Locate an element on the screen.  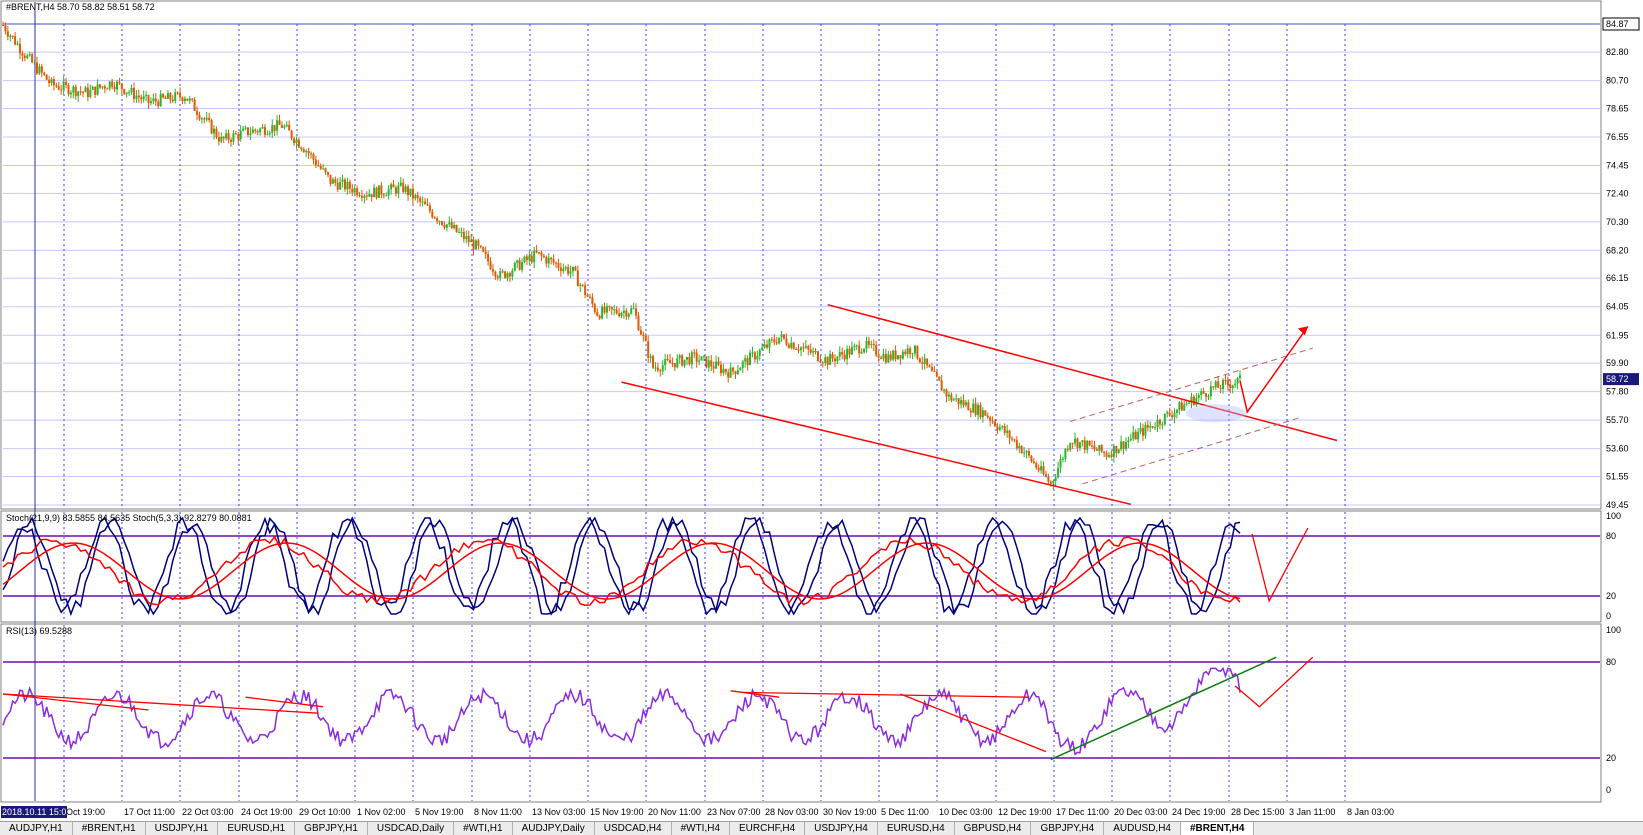
tab-audusd-h4: AUDUSD,H4 is located at coordinates (1142, 828).